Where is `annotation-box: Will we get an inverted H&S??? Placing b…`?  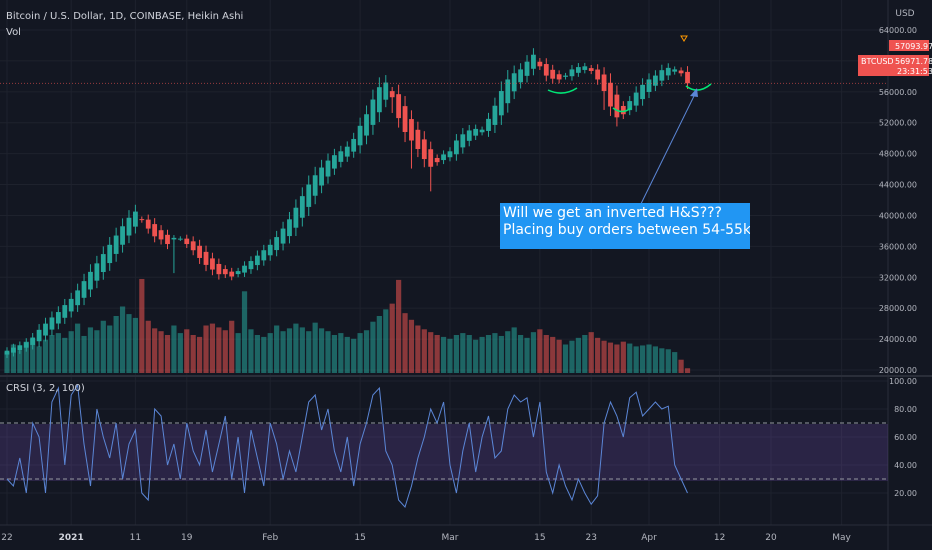 annotation-box: Will we get an inverted H&S??? Placing b… is located at coordinates (625, 226).